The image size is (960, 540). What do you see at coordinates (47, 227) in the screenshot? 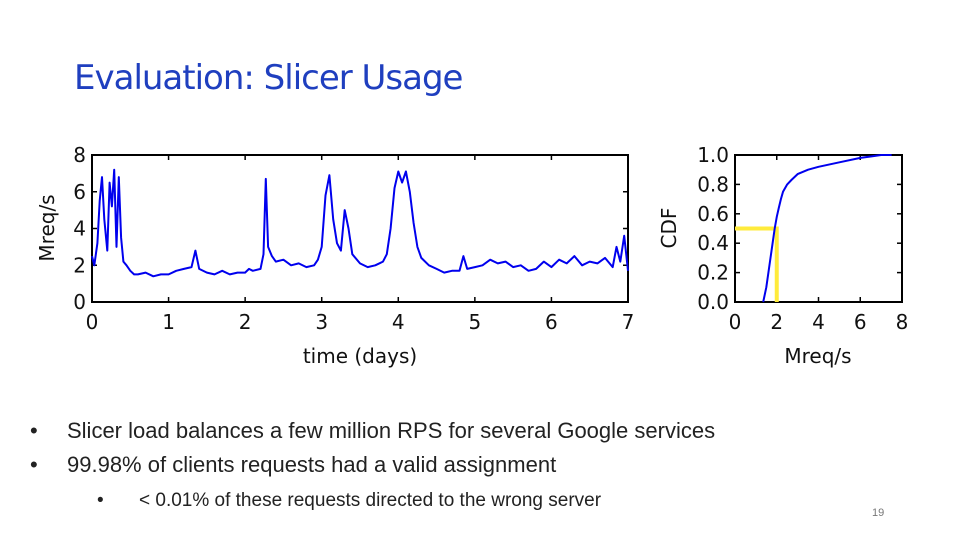
I see `load-chart-y-axis-label: Mreq/s` at bounding box center [47, 227].